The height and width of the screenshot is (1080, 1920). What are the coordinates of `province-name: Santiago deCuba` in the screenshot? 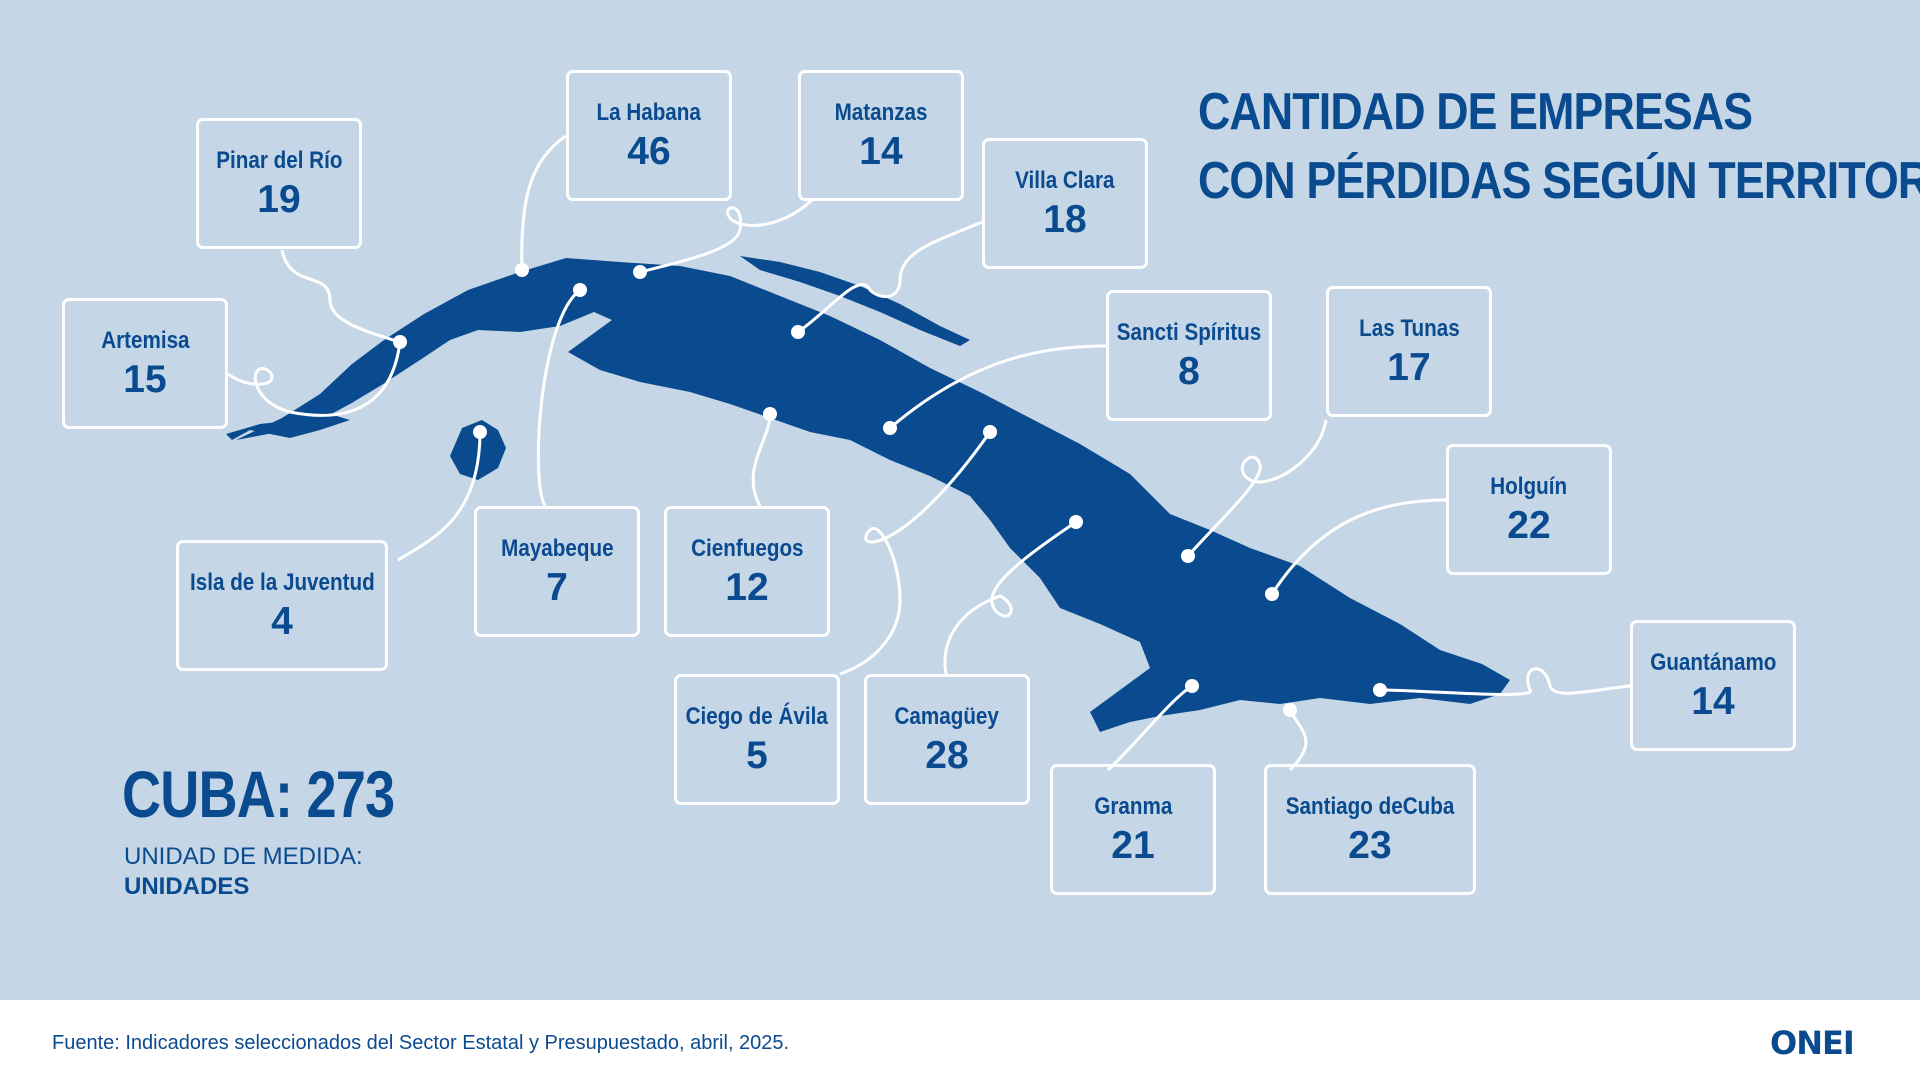 It's located at (1370, 806).